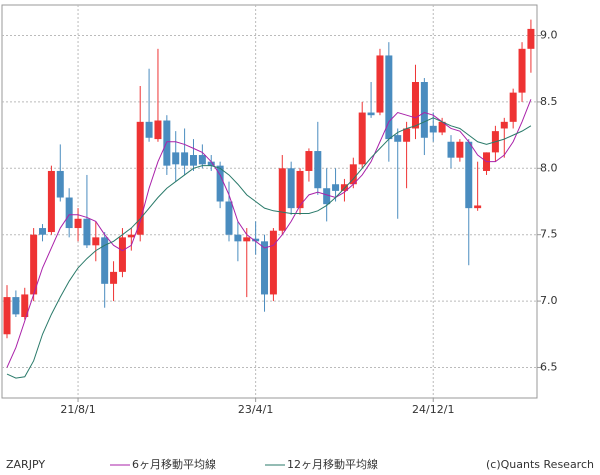  What do you see at coordinates (549, 234) in the screenshot?
I see `y-tick-label: 7.5` at bounding box center [549, 234].